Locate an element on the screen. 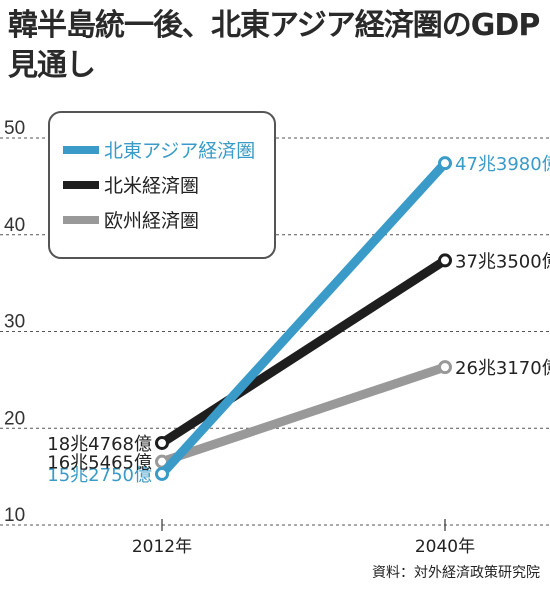  source-note: 資料：対外経済政策研究院 is located at coordinates (456, 573).